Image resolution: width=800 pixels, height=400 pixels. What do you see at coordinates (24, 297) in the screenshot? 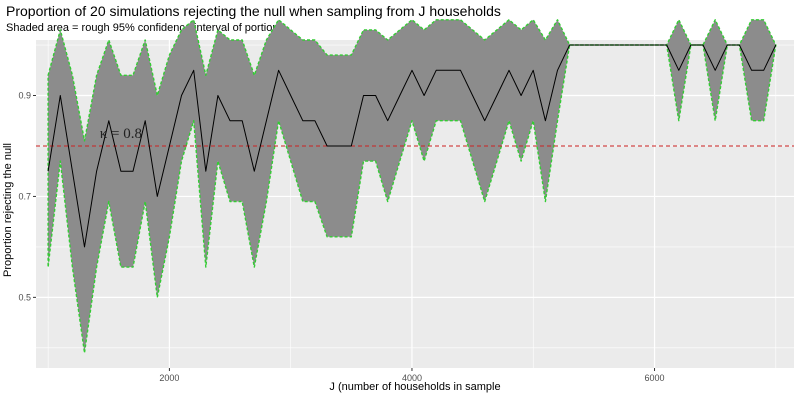
I see `y-tick-label: 0.5` at bounding box center [24, 297].